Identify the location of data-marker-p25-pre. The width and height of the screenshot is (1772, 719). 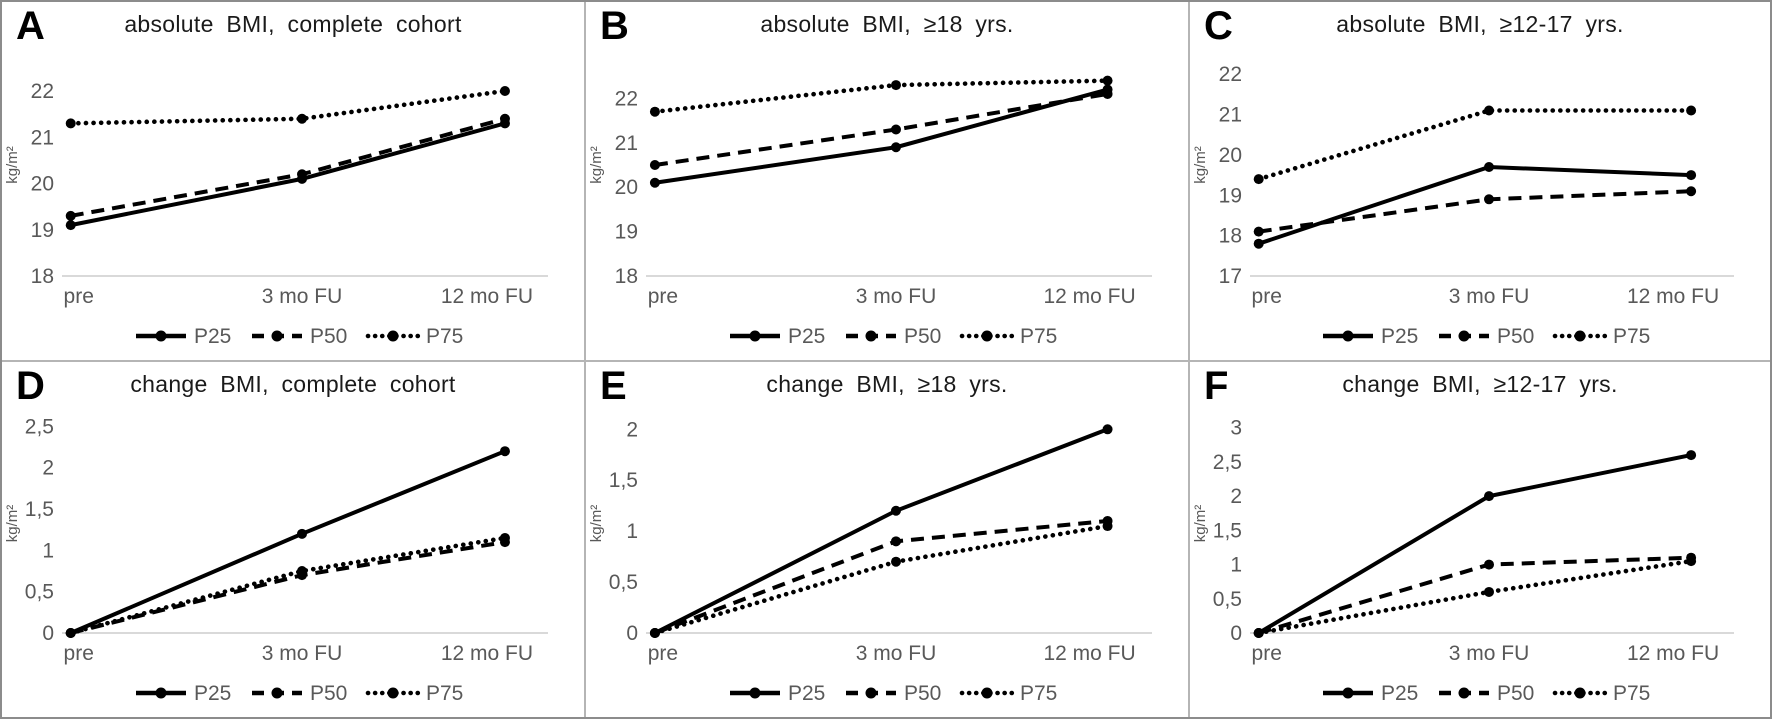
(70, 225).